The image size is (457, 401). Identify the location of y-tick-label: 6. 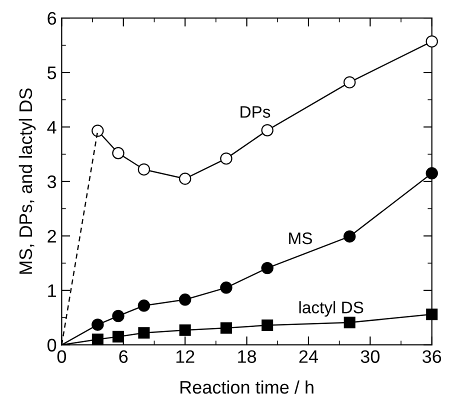
(52, 18).